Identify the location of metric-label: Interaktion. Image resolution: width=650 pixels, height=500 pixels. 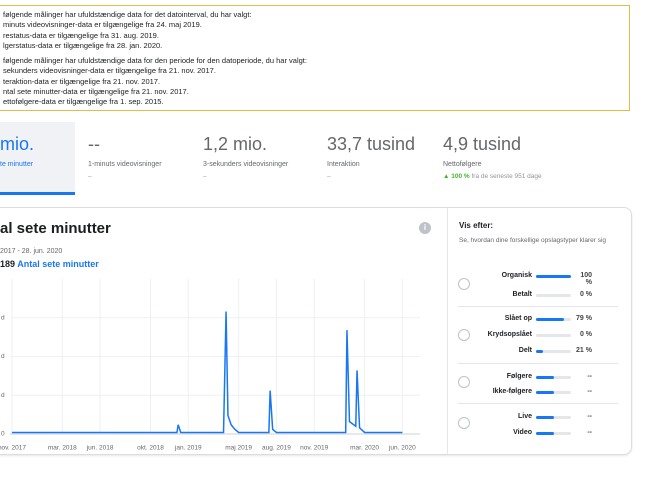
(343, 164).